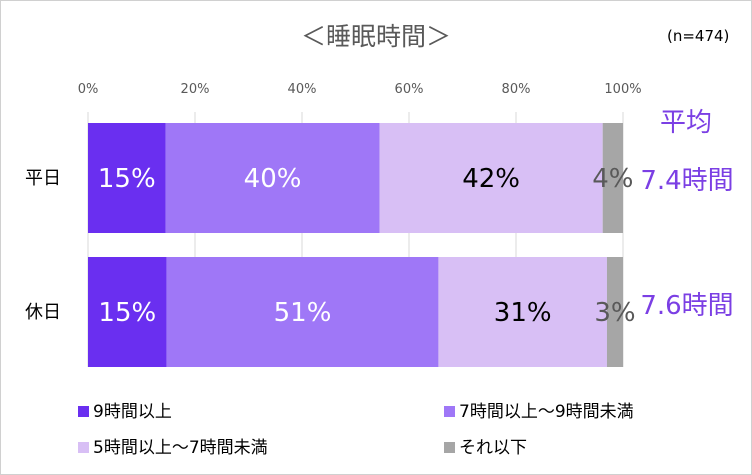 Image resolution: width=752 pixels, height=475 pixels. What do you see at coordinates (493, 448) in the screenshot?
I see `legend-label: それ以下` at bounding box center [493, 448].